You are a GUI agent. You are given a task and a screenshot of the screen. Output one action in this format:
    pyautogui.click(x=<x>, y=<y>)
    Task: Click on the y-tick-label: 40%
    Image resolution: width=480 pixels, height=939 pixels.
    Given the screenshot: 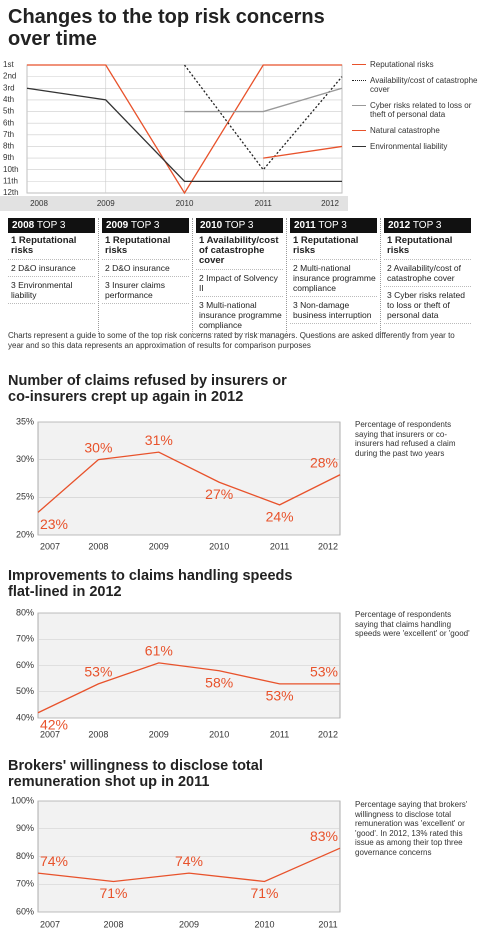 What is the action you would take?
    pyautogui.click(x=25, y=717)
    